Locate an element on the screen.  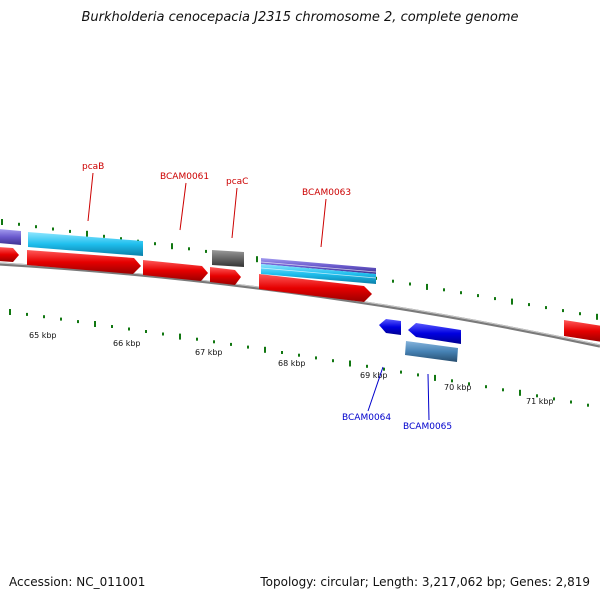
label-BCAM0063: BCAM0063 is located at coordinates (326, 193).